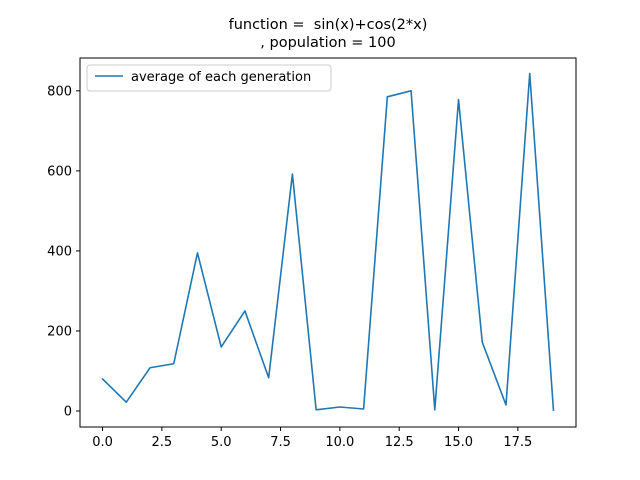 This screenshot has height=480, width=640. Describe the element at coordinates (59, 331) in the screenshot. I see `y-tick-label: 200` at that location.